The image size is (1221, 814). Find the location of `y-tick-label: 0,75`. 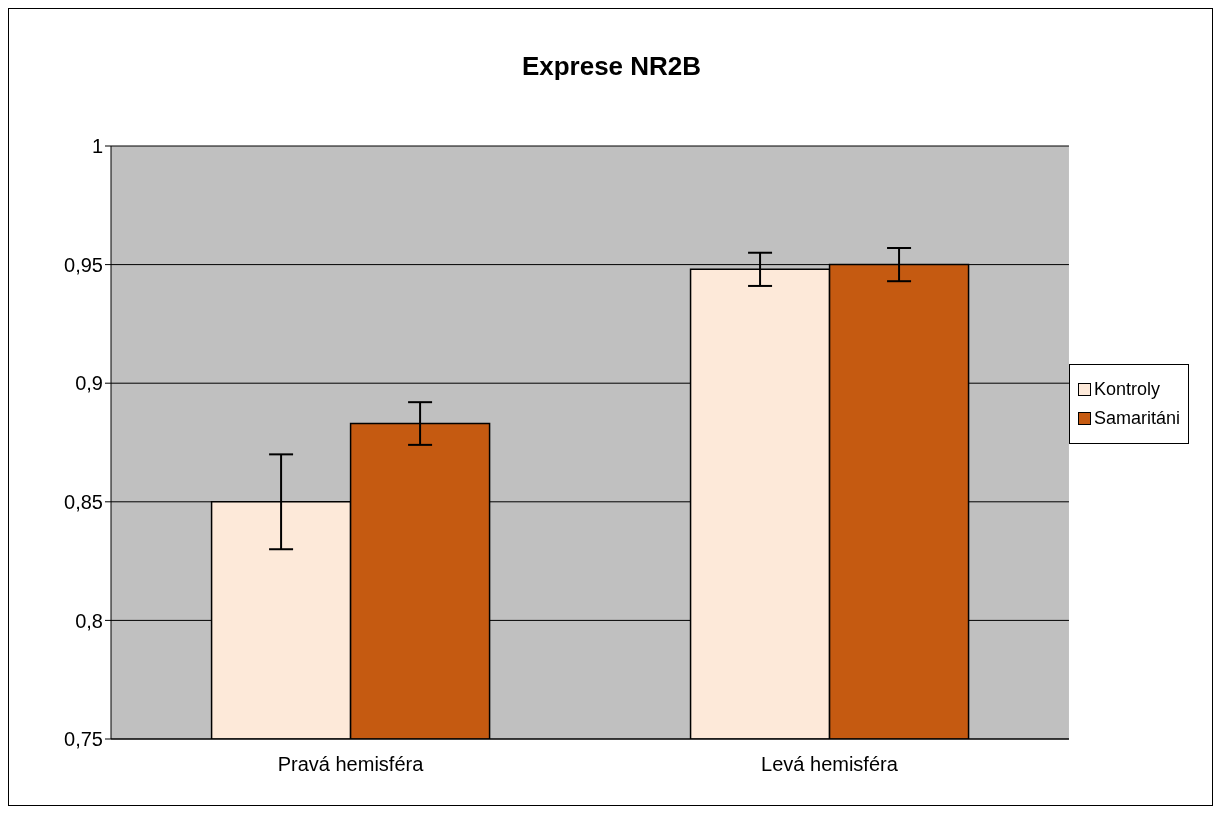

y-tick-label: 0,75 is located at coordinates (83, 739).